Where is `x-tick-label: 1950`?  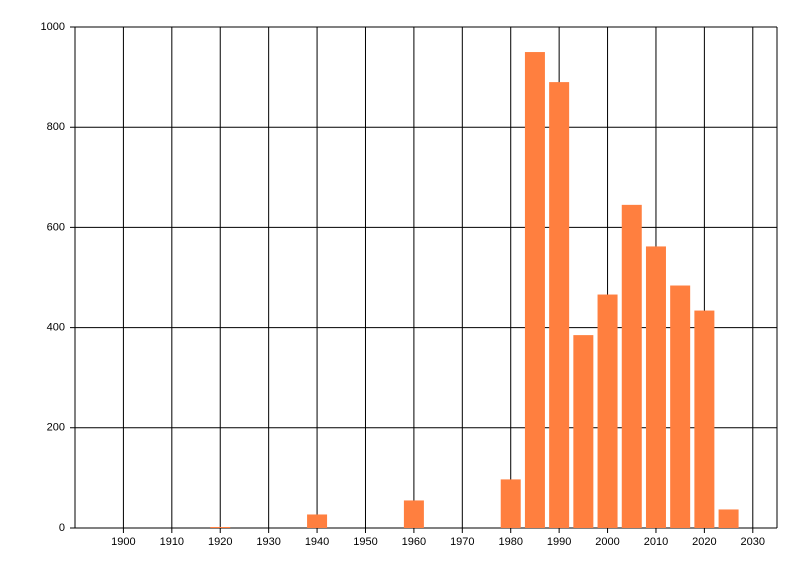
x-tick-label: 1950 is located at coordinates (365, 542).